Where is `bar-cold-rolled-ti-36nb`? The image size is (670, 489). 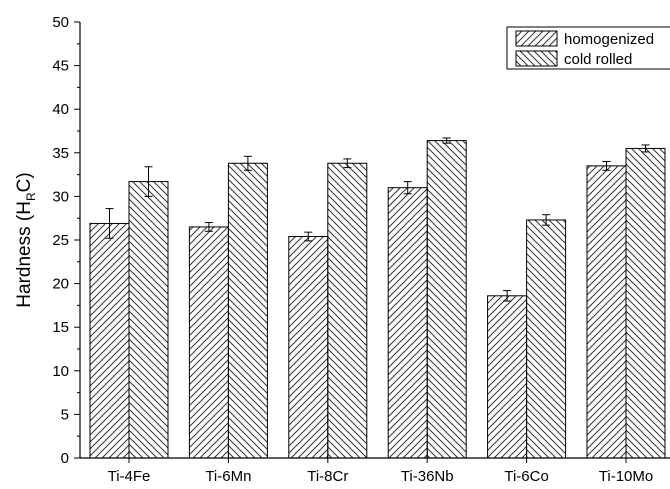
bar-cold-rolled-ti-36nb is located at coordinates (446, 299).